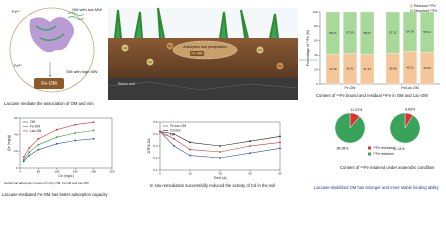  Describe the element at coordinates (333, 69) in the screenshot. I see `value-label: 41.53` at that location.